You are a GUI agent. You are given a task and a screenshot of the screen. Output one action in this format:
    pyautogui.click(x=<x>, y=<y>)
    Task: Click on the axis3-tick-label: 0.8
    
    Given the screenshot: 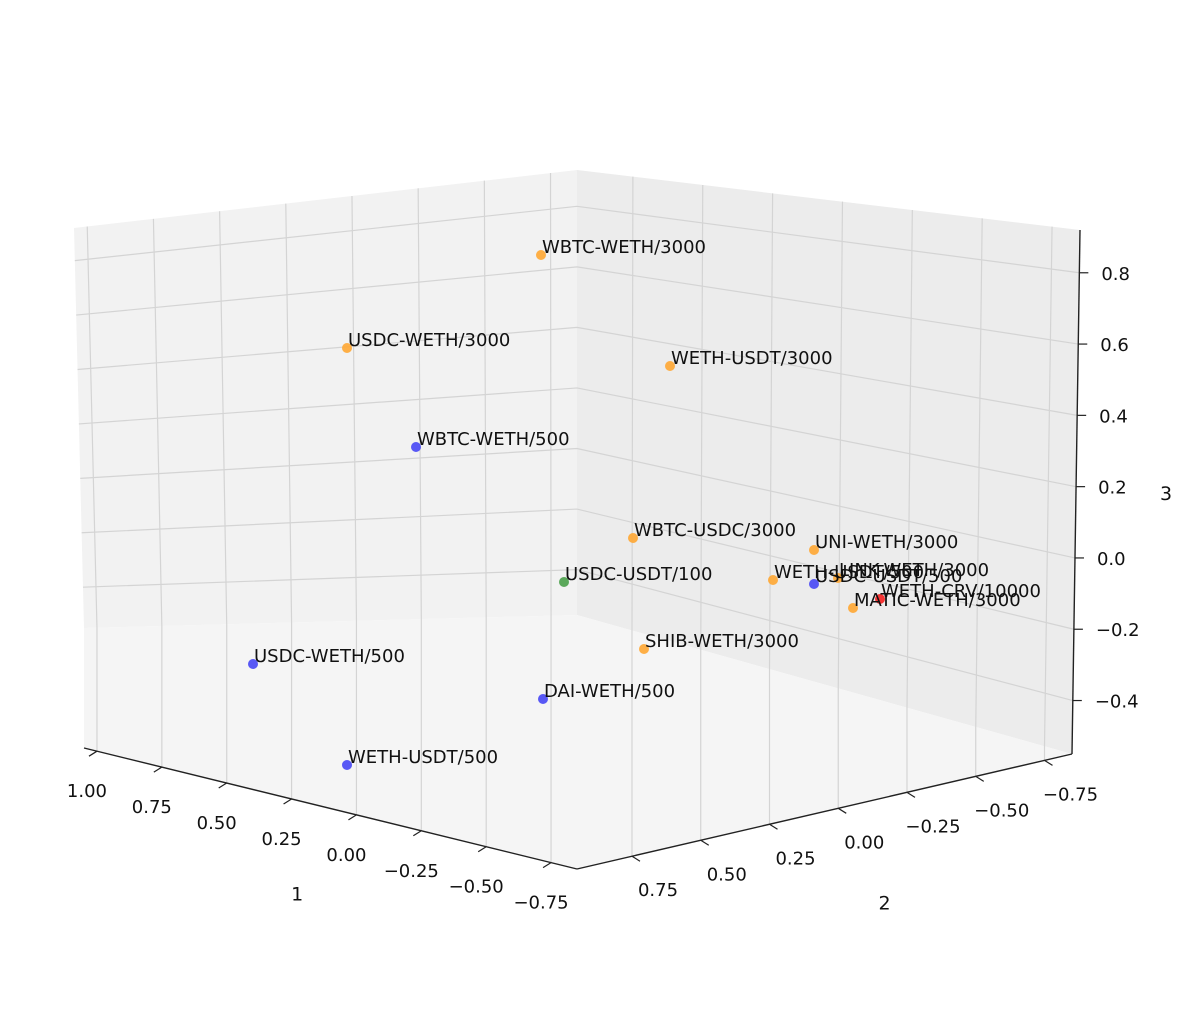 What is the action you would take?
    pyautogui.click(x=1115, y=274)
    